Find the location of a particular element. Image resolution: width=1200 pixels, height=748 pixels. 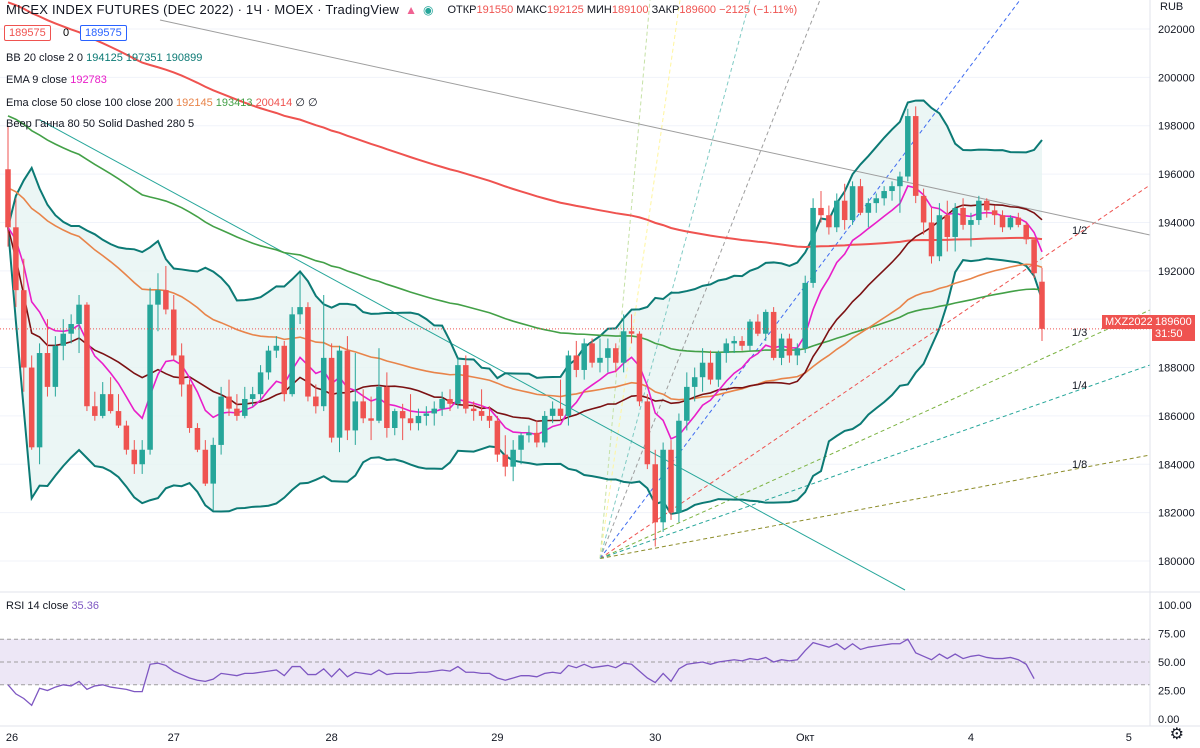

low-value: 189100 is located at coordinates (630, 9).